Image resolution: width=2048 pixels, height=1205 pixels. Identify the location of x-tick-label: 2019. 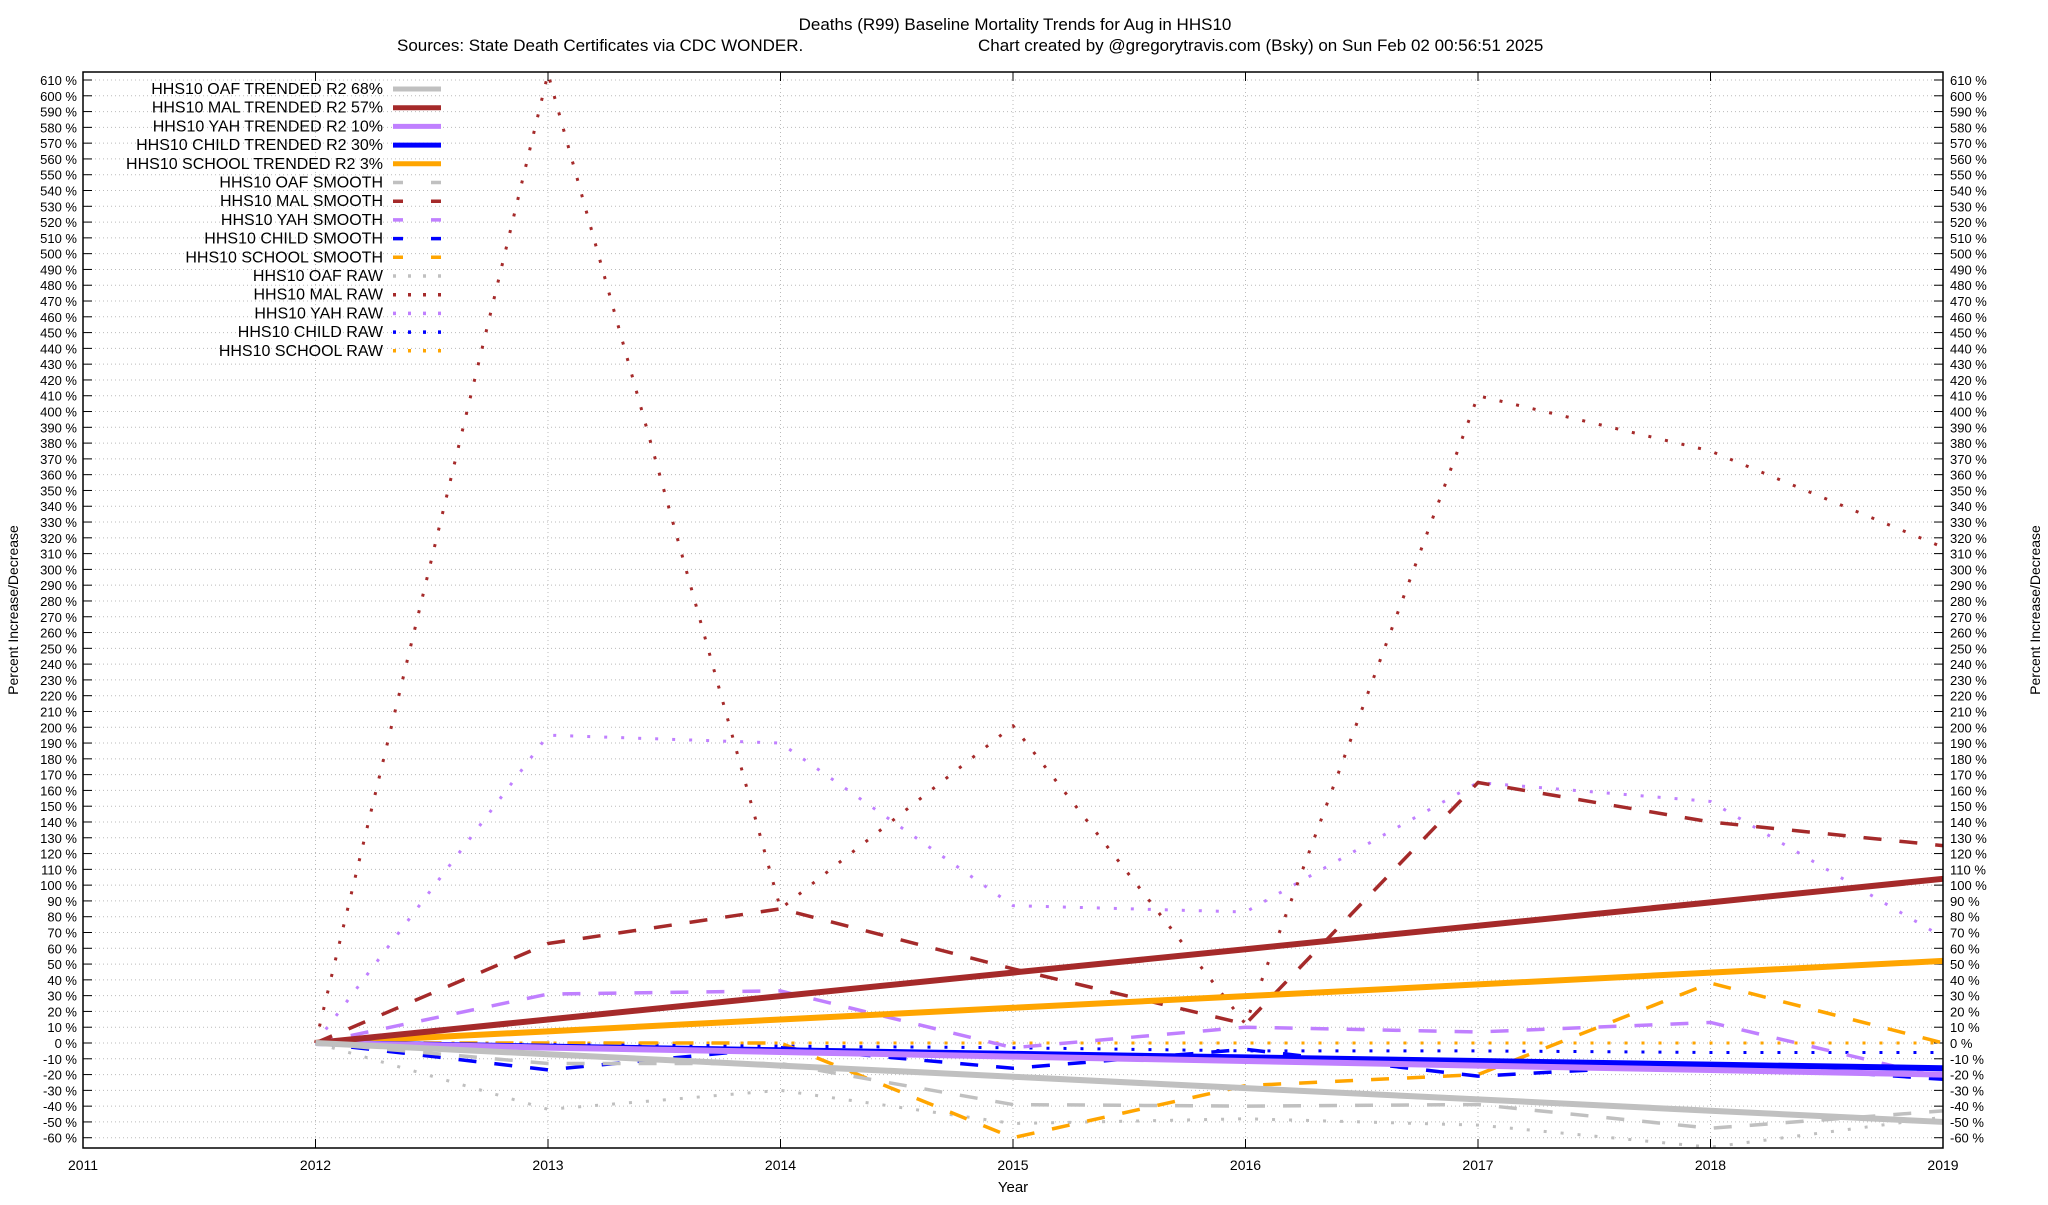
(1942, 1165).